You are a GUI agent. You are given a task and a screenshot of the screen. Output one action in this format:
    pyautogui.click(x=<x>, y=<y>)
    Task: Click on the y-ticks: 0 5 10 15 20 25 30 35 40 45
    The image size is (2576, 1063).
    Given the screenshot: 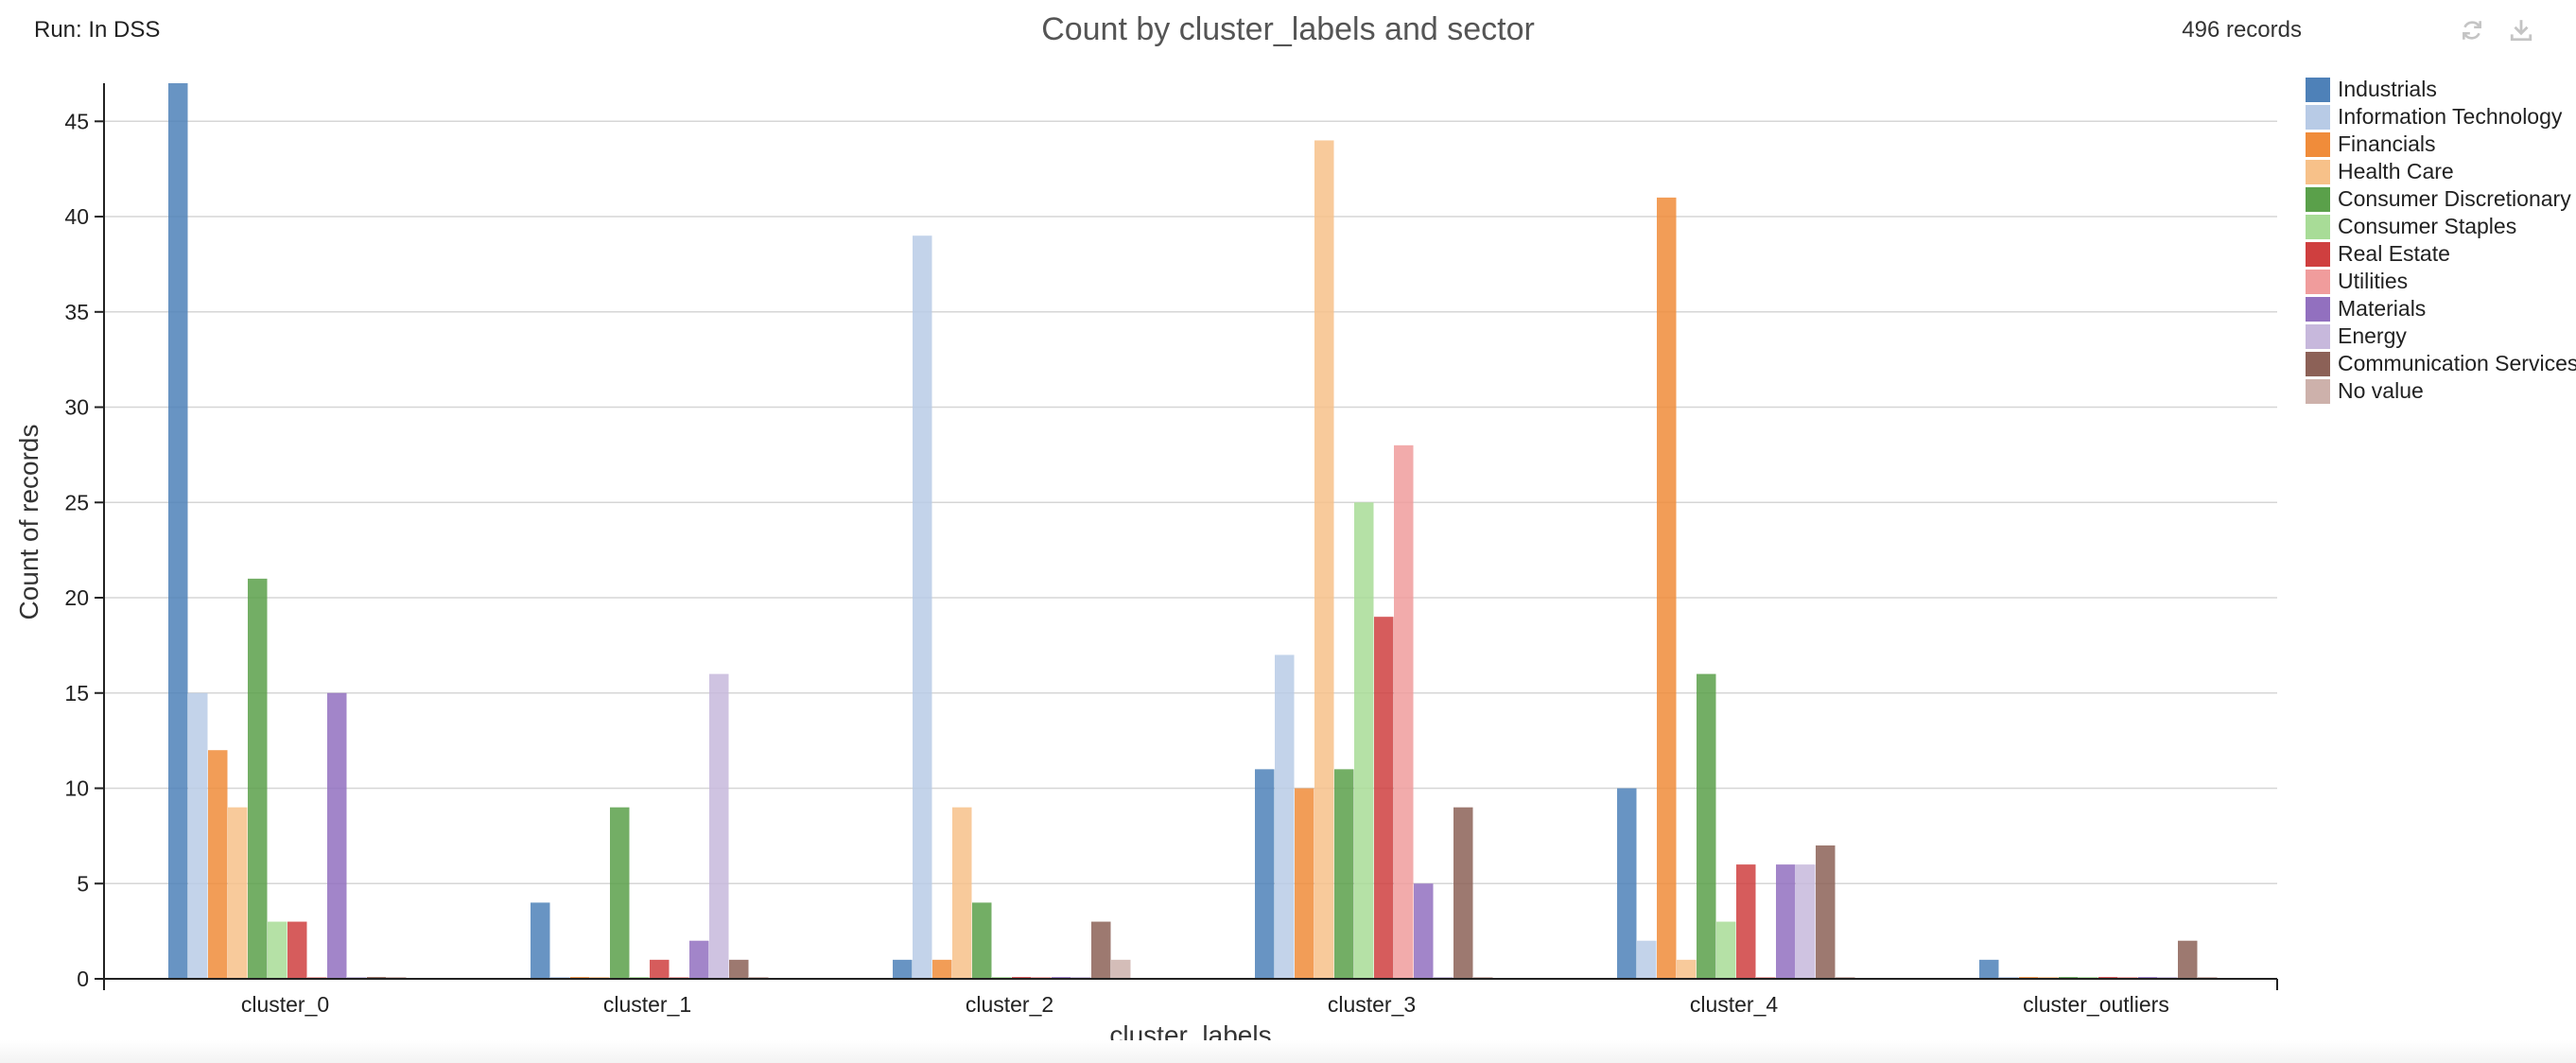 What is the action you would take?
    pyautogui.click(x=84, y=550)
    